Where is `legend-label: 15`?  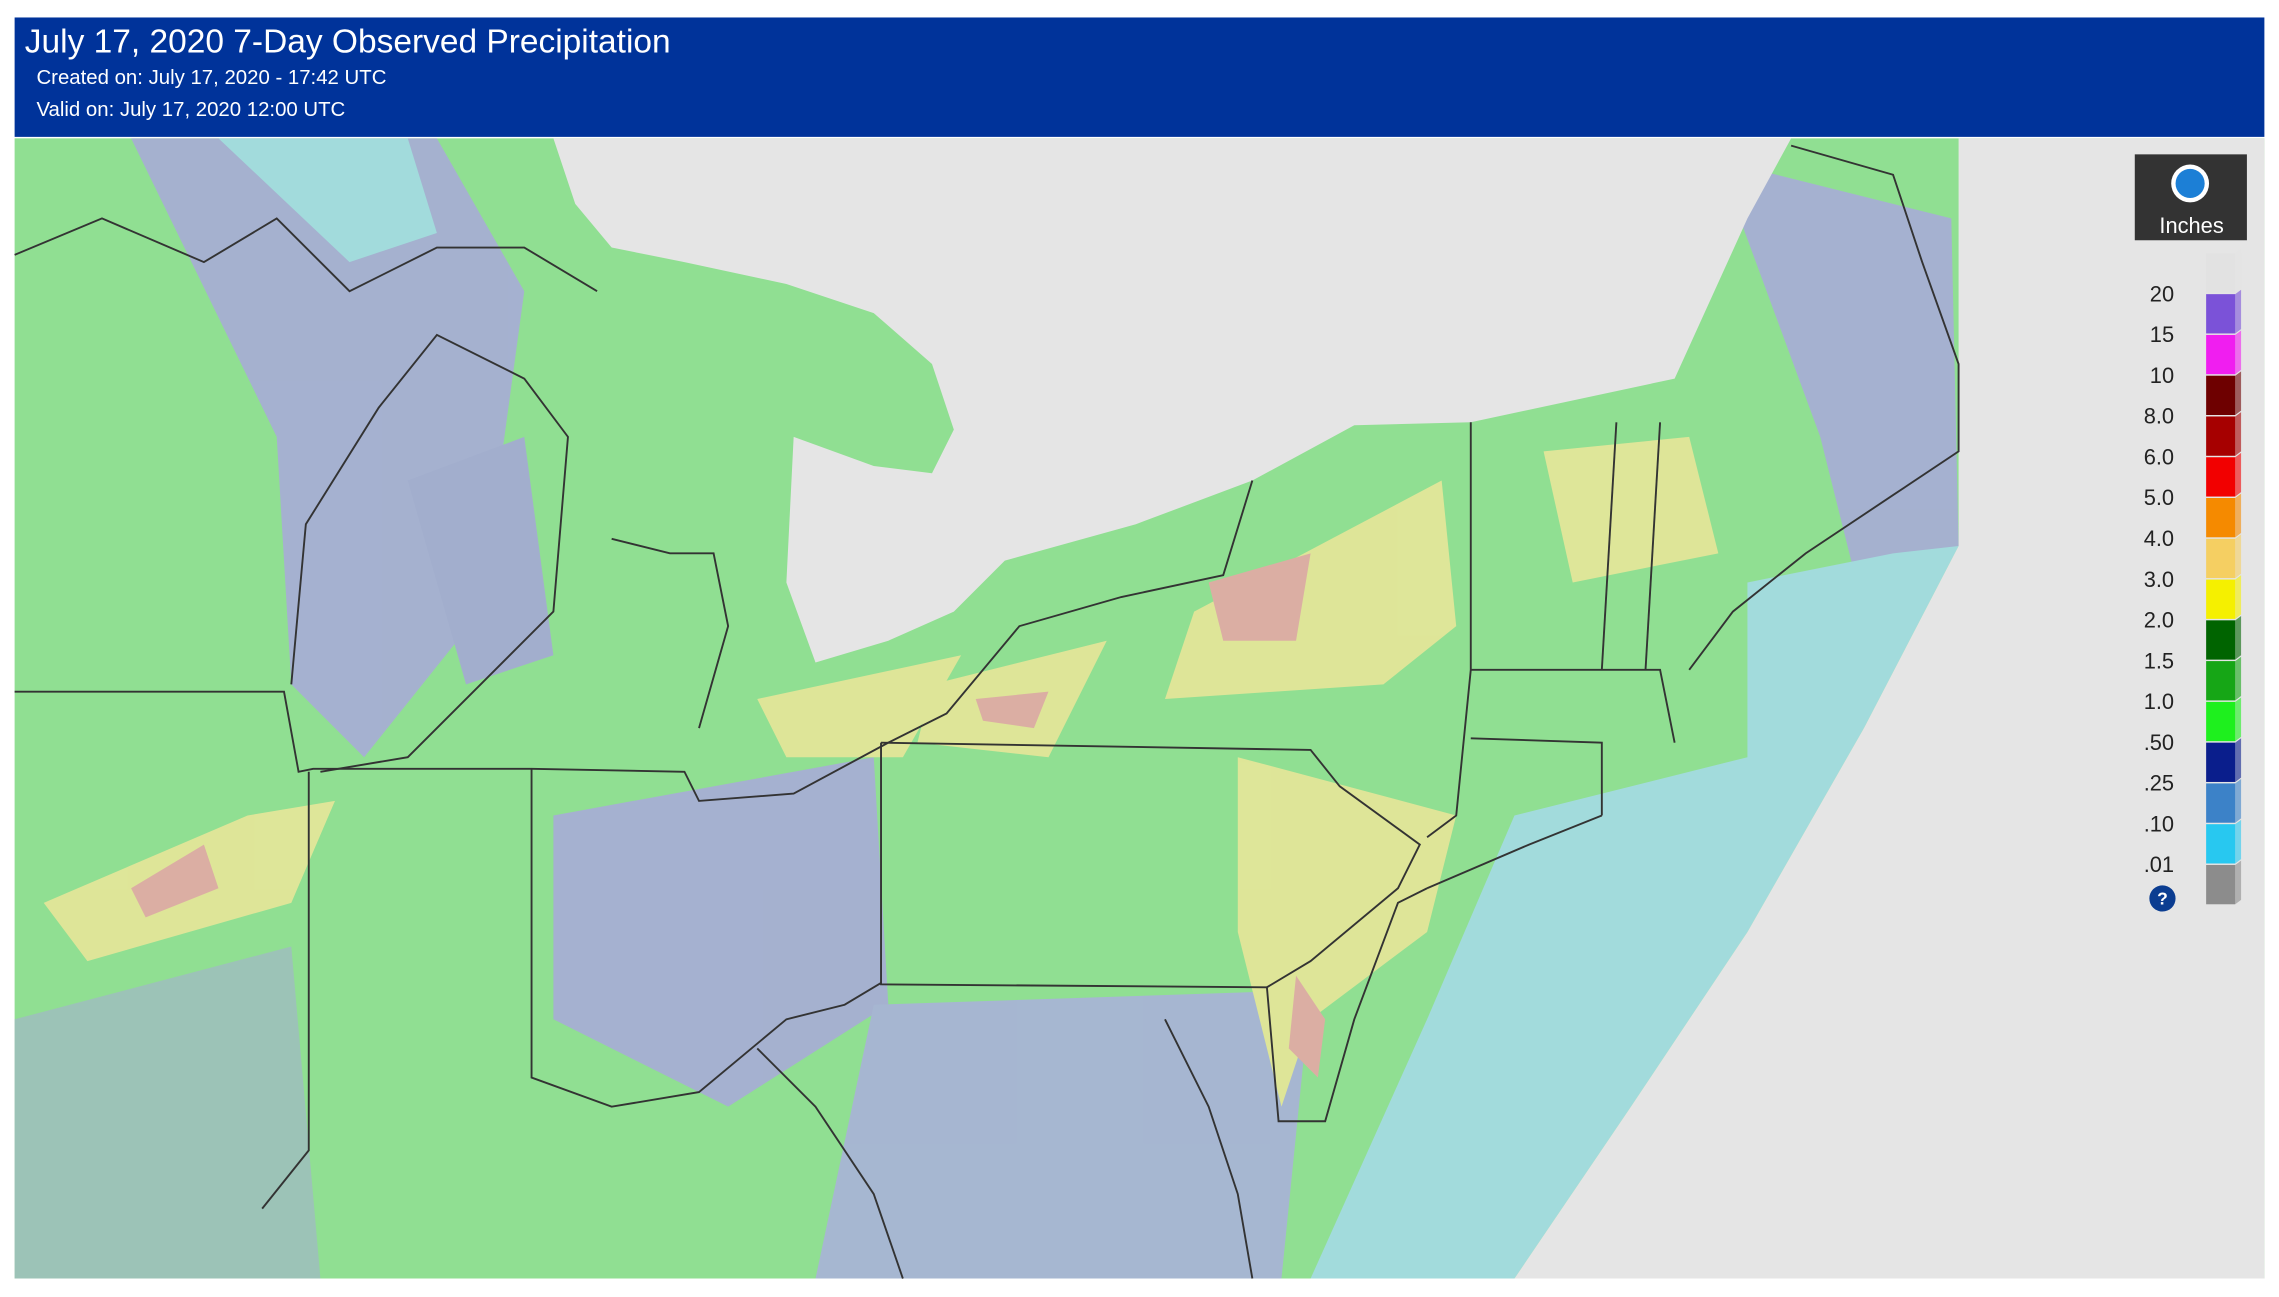
legend-label: 15 is located at coordinates (2162, 334).